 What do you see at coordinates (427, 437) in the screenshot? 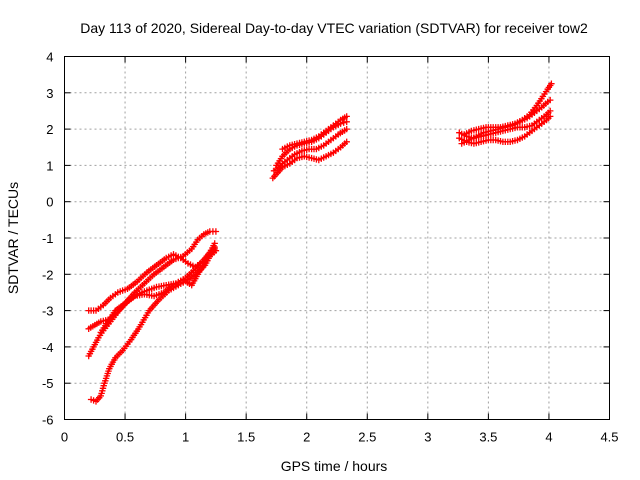
I see `x-tick-label: 3` at bounding box center [427, 437].